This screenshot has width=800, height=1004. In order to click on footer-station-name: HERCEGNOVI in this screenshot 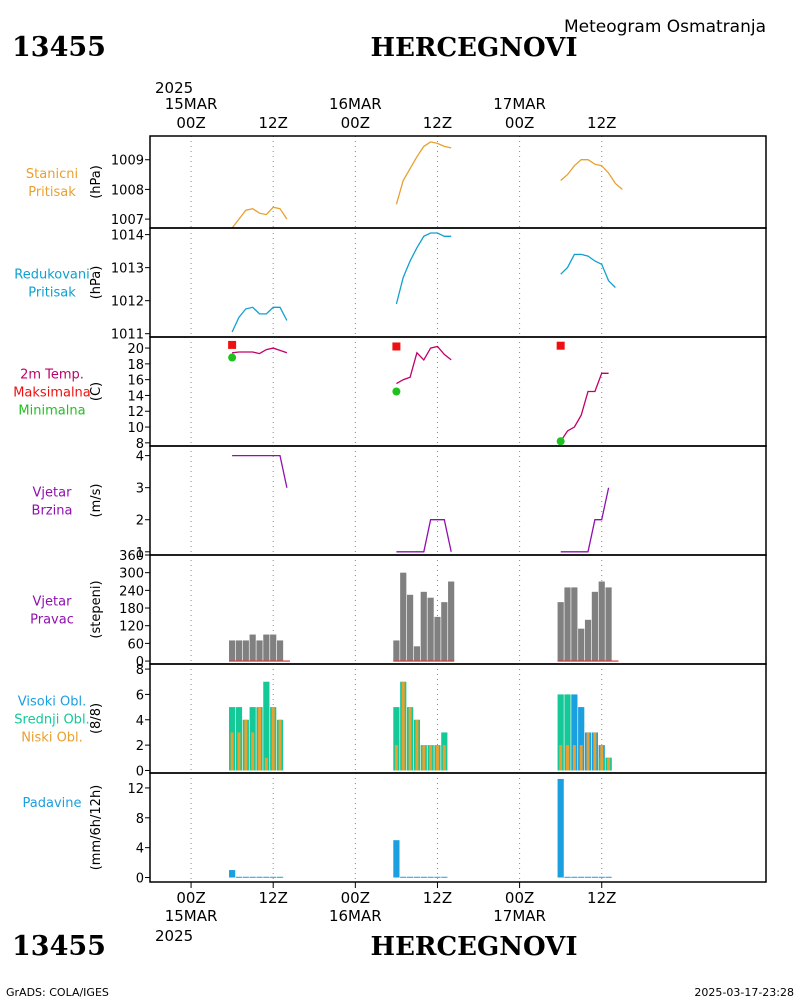, I will do `click(474, 947)`.